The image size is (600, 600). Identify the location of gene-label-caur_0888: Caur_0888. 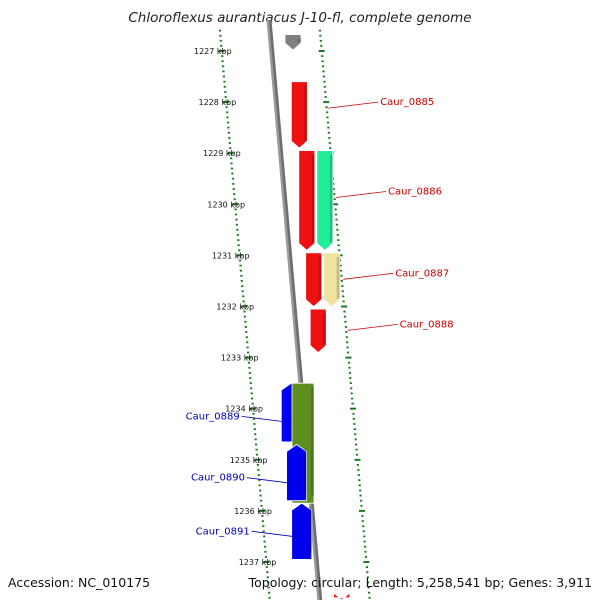
(427, 324).